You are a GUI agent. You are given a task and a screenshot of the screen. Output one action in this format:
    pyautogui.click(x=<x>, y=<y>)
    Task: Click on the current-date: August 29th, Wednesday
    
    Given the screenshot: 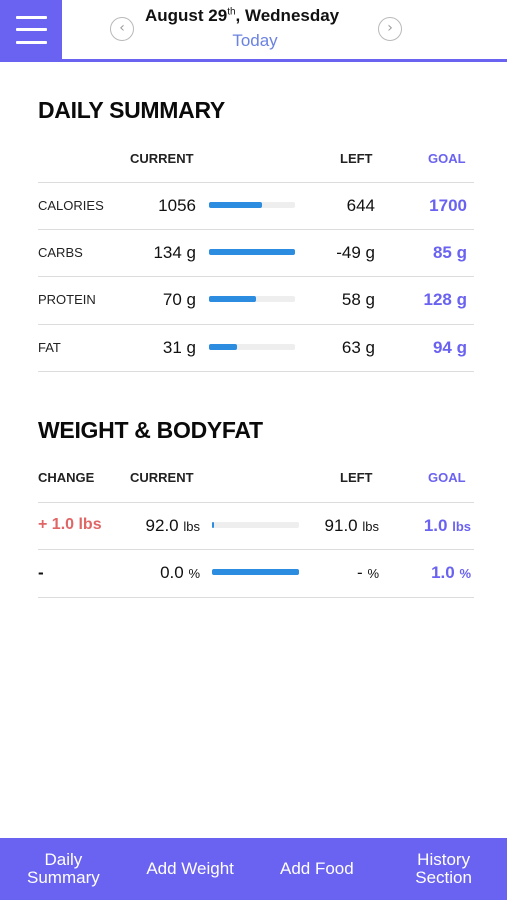 What is the action you would take?
    pyautogui.click(x=255, y=16)
    